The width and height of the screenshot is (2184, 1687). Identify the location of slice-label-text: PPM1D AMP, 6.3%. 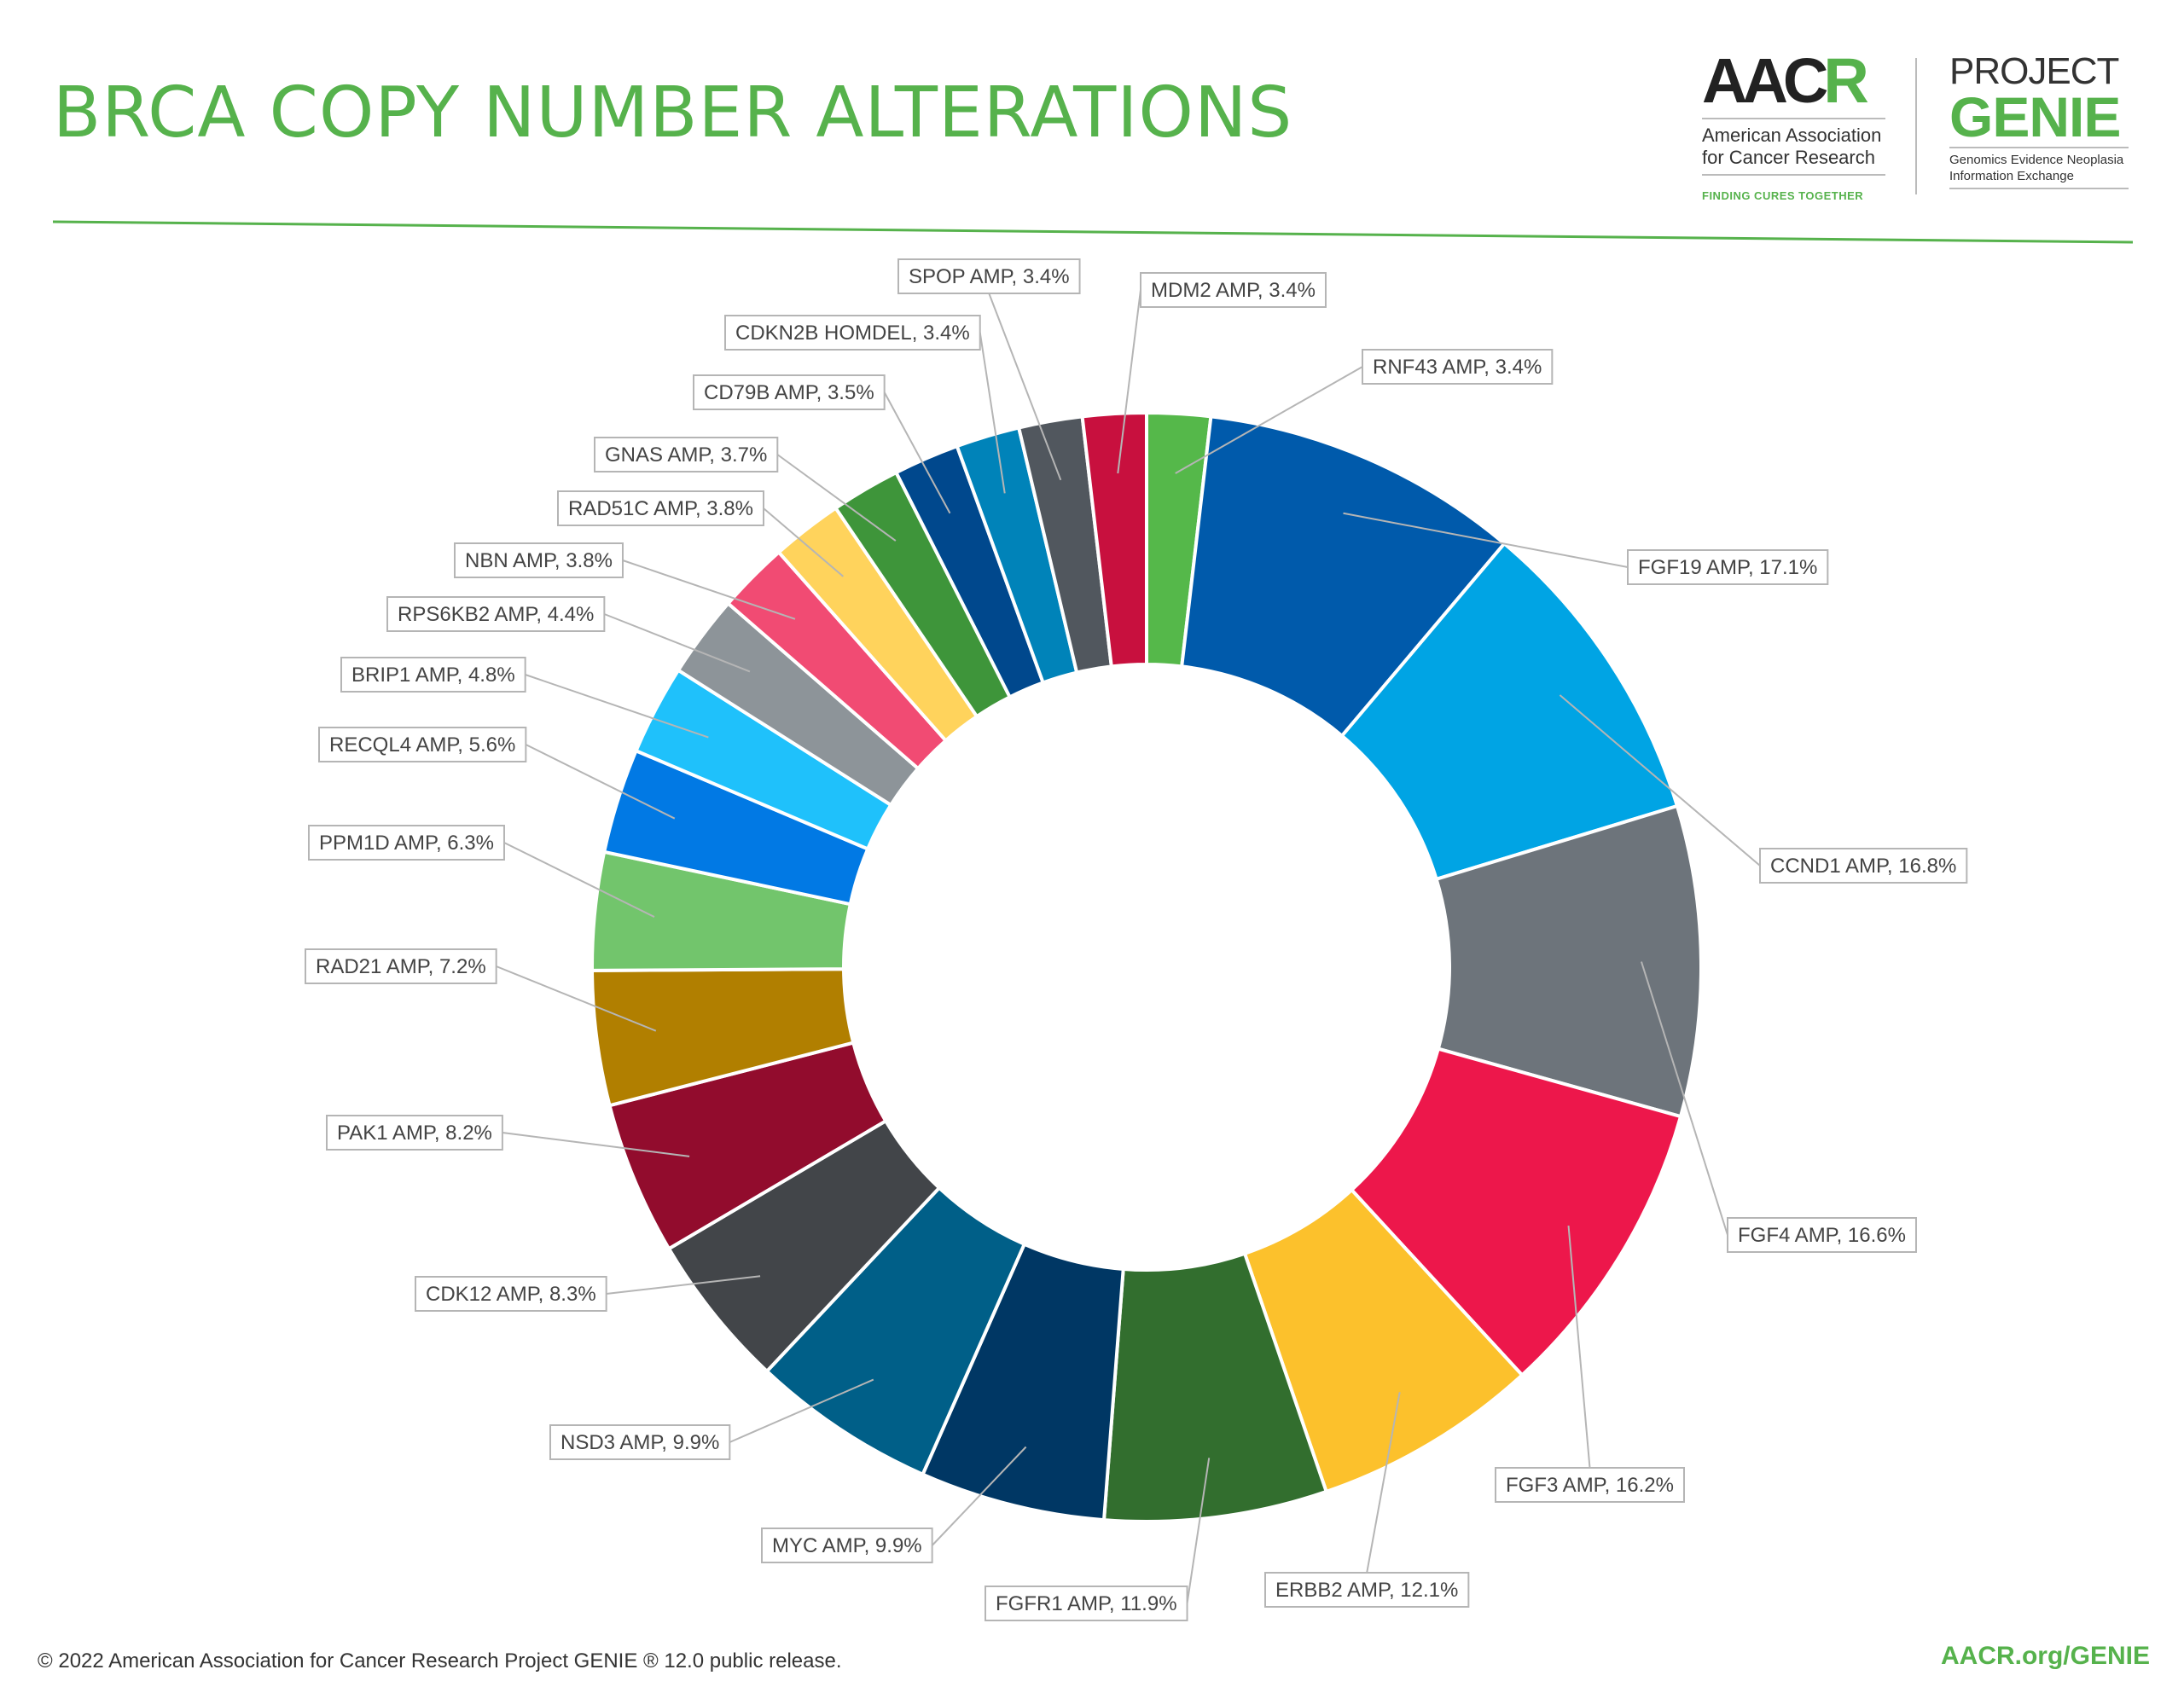
(406, 843).